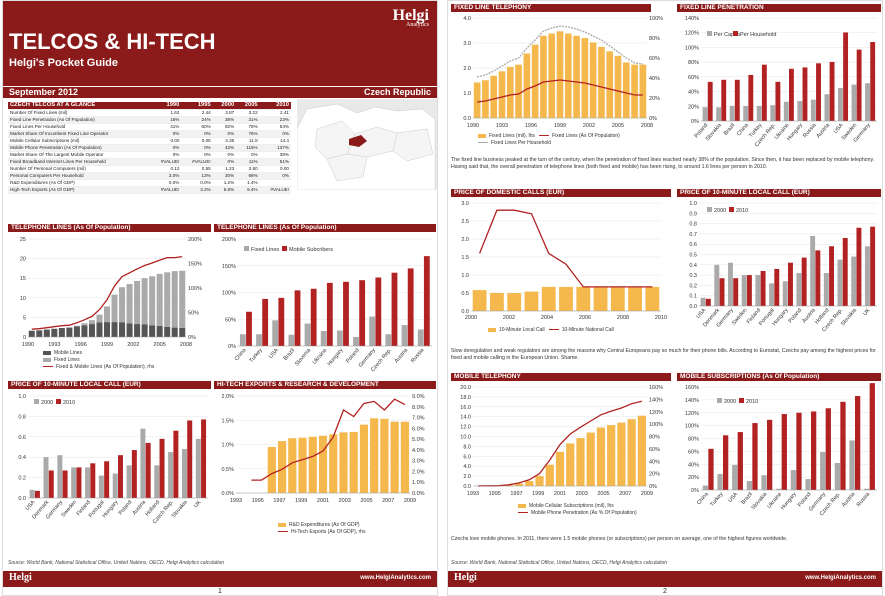 This screenshot has height=596, width=885. I want to click on row-value: 11%, so click(248, 162).